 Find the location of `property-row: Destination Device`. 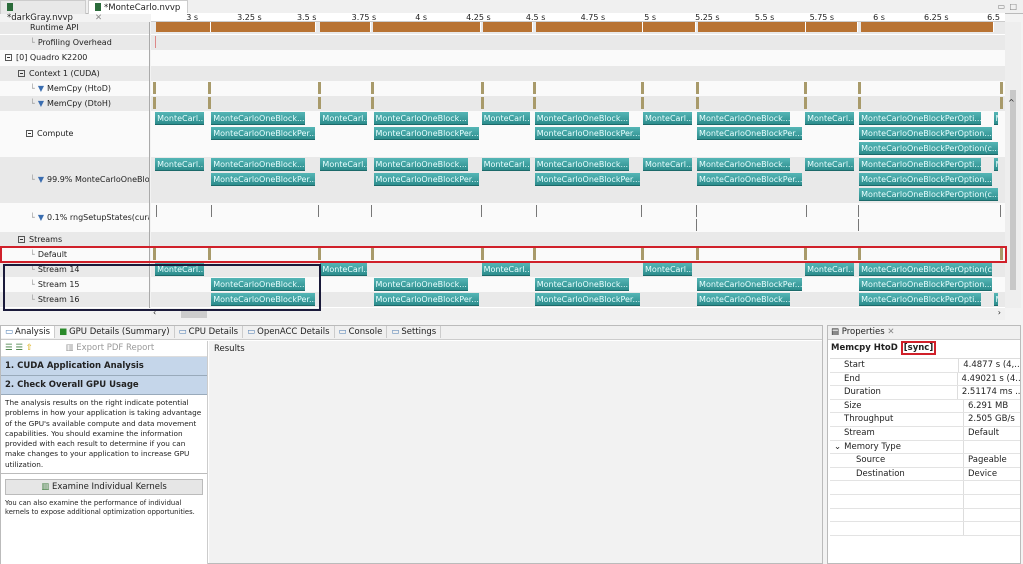

property-row: Destination Device is located at coordinates (925, 474).